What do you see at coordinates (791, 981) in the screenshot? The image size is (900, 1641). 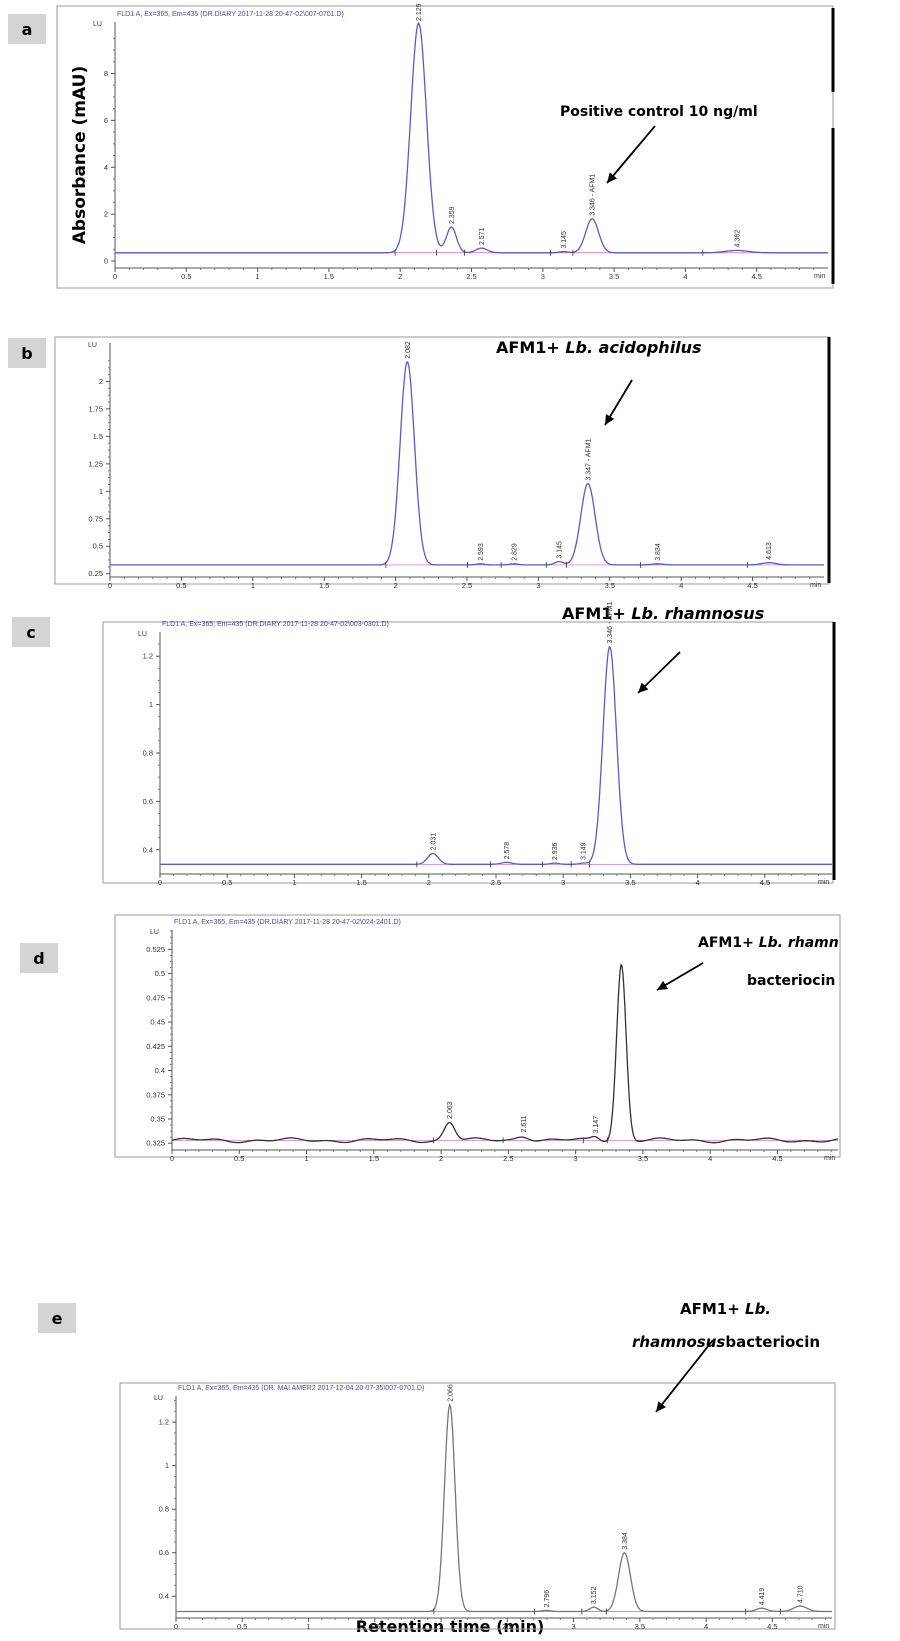 I see `annotation-d-line2: bacteriocin` at bounding box center [791, 981].